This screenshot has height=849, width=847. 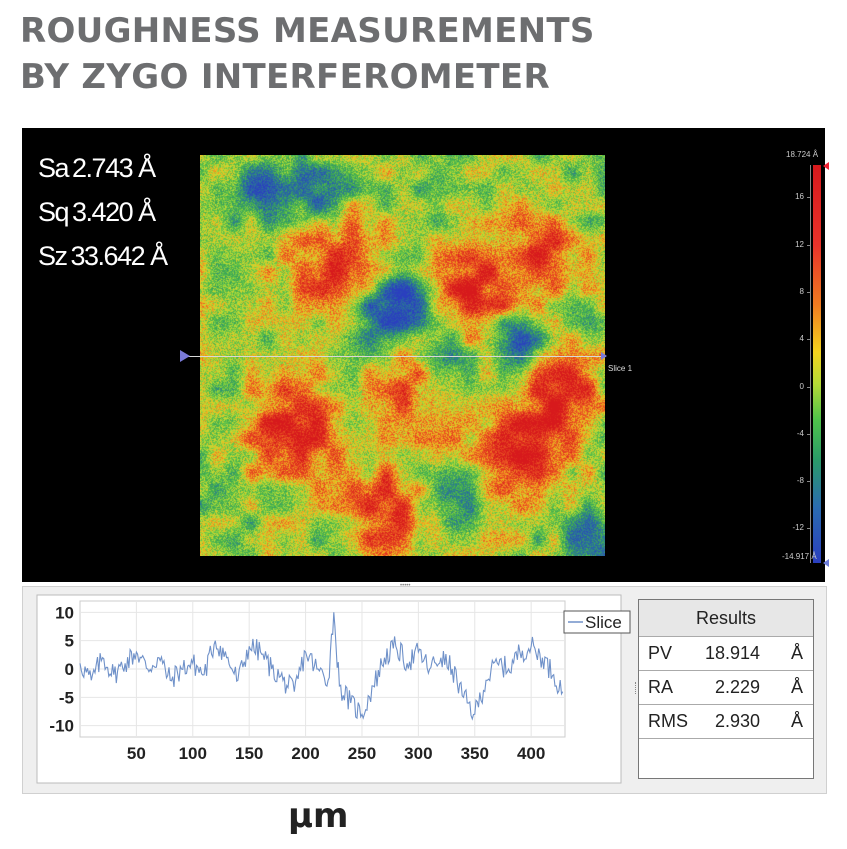 What do you see at coordinates (817, 364) in the screenshot?
I see `colorbar` at bounding box center [817, 364].